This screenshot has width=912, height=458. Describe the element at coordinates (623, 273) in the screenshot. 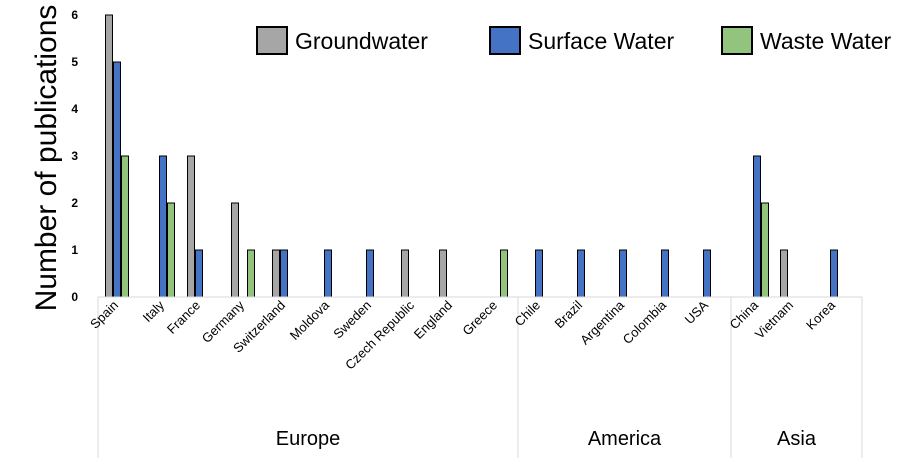

I see `bar-surface-water-argentina` at that location.